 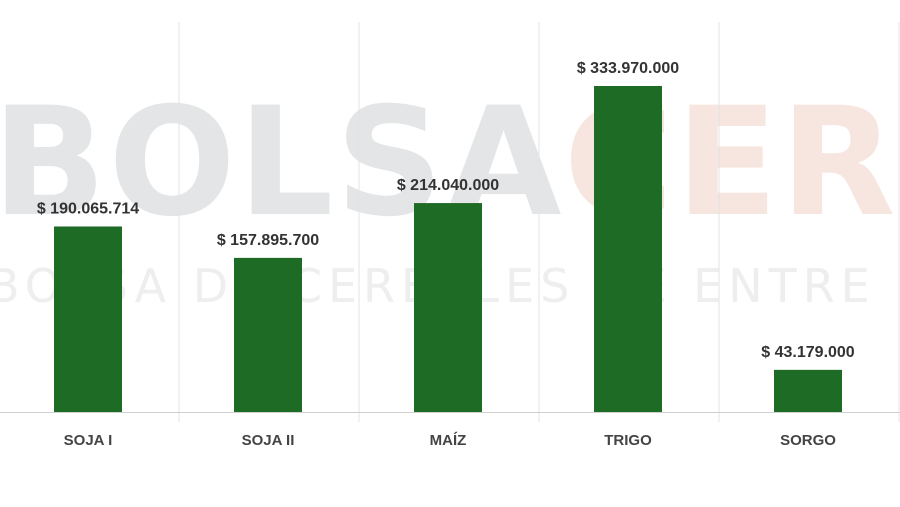 I want to click on category-label-soja-ii: SOJA II, so click(x=268, y=440).